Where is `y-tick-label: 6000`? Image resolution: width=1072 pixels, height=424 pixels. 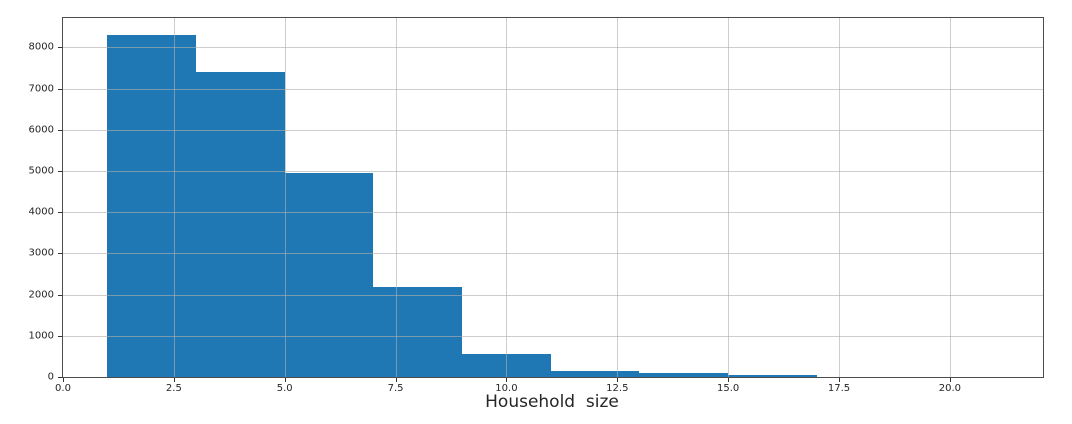 y-tick-label: 6000 is located at coordinates (41, 130).